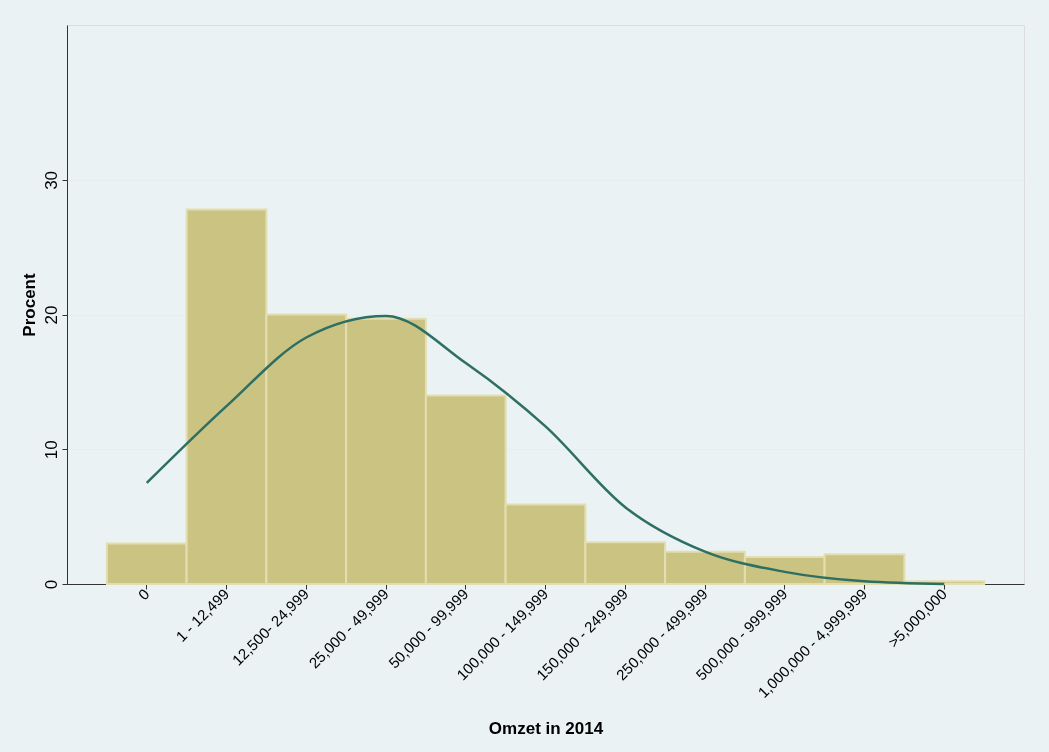 This screenshot has width=1049, height=752. What do you see at coordinates (546, 728) in the screenshot?
I see `x-axis-title: Omzet in 2014` at bounding box center [546, 728].